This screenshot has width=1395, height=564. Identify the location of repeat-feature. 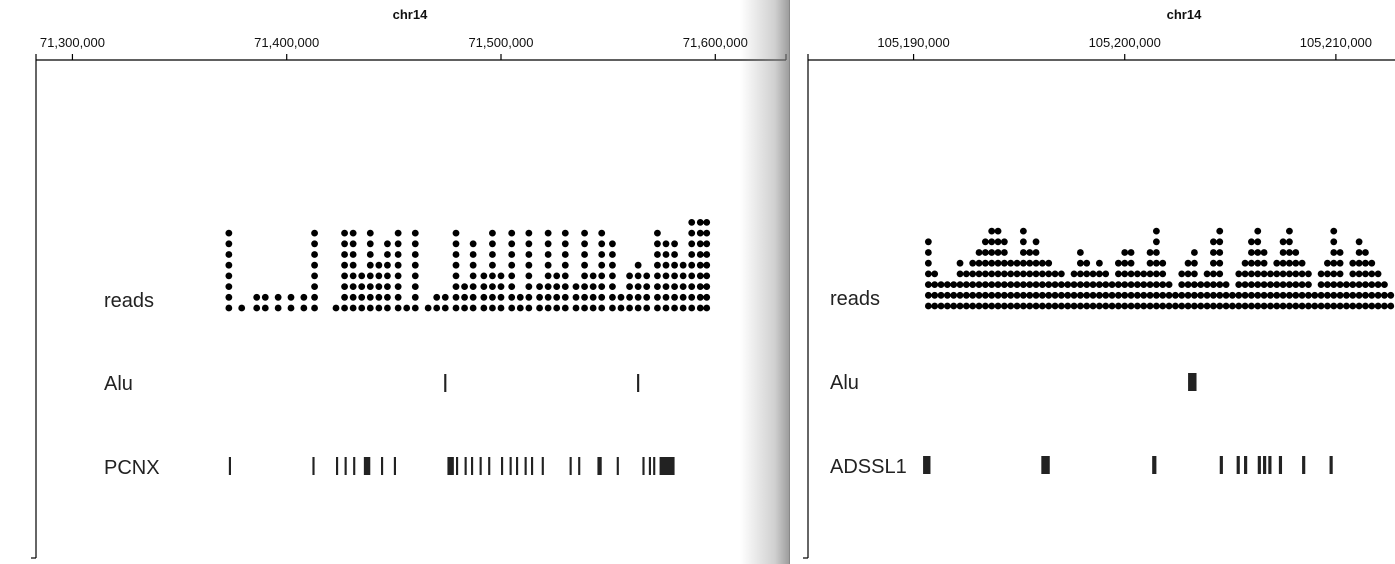
(1192, 382).